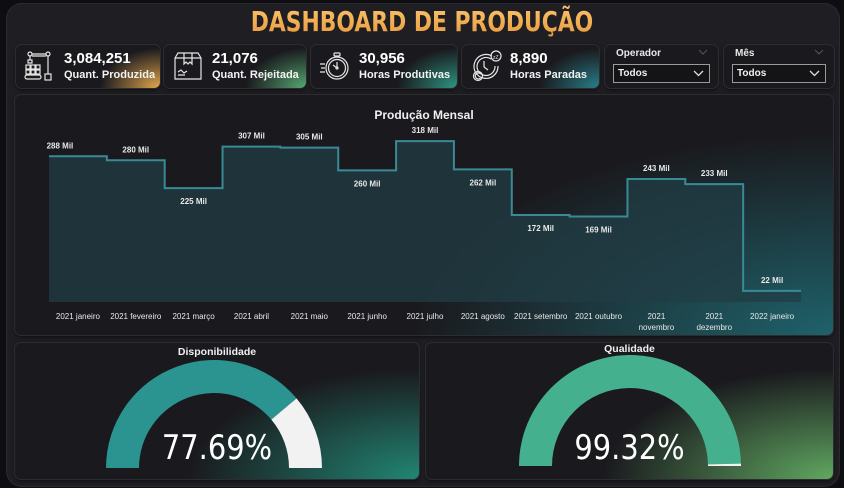 This screenshot has height=488, width=844. What do you see at coordinates (629, 448) in the screenshot?
I see `gauge-value: 99.32%` at bounding box center [629, 448].